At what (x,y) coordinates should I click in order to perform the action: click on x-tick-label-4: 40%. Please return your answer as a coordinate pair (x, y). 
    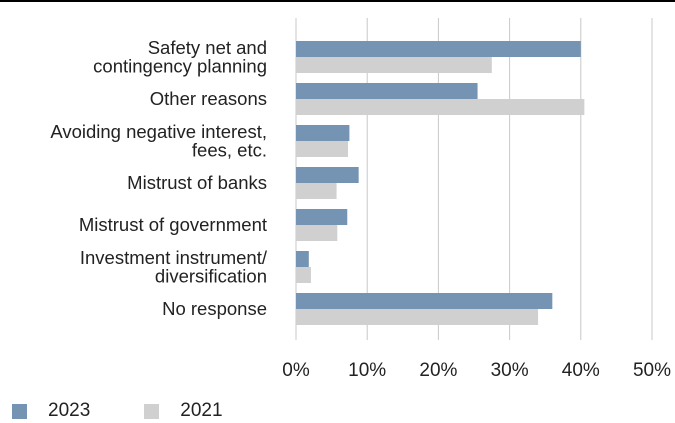
    Looking at the image, I should click on (581, 370).